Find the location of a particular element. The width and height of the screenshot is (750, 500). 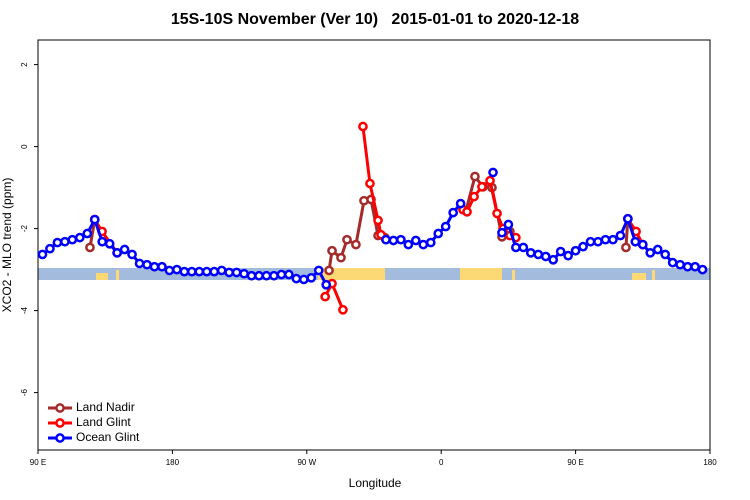

x-tick-label: 90 E is located at coordinates (38, 462).